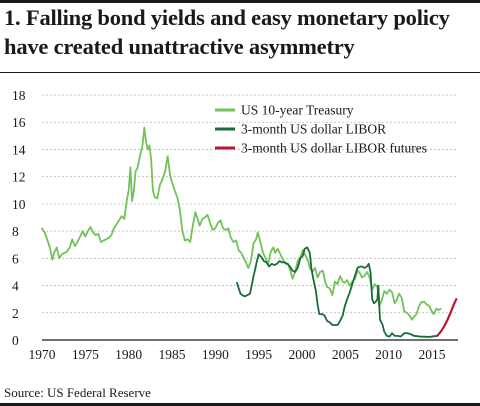 Image resolution: width=480 pixels, height=406 pixels. Describe the element at coordinates (128, 354) in the screenshot. I see `x-tick-label: 1980` at that location.